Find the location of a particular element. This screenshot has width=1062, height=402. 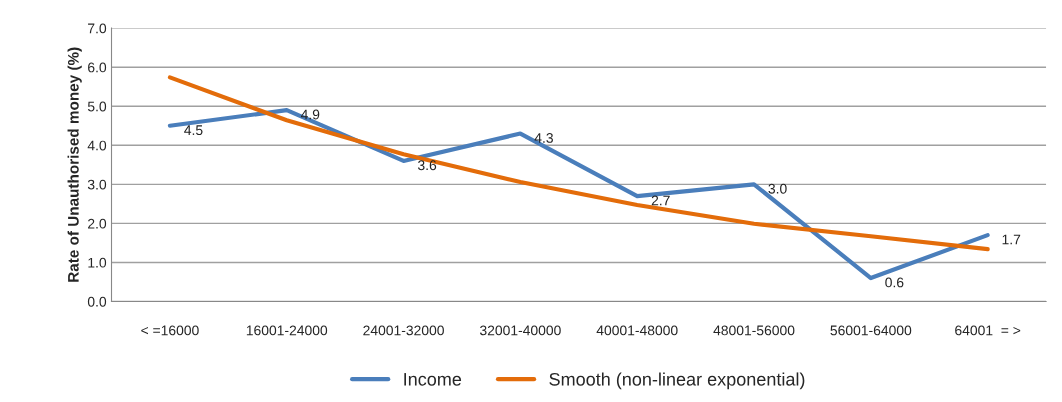

text: 6.0 is located at coordinates (97, 67).